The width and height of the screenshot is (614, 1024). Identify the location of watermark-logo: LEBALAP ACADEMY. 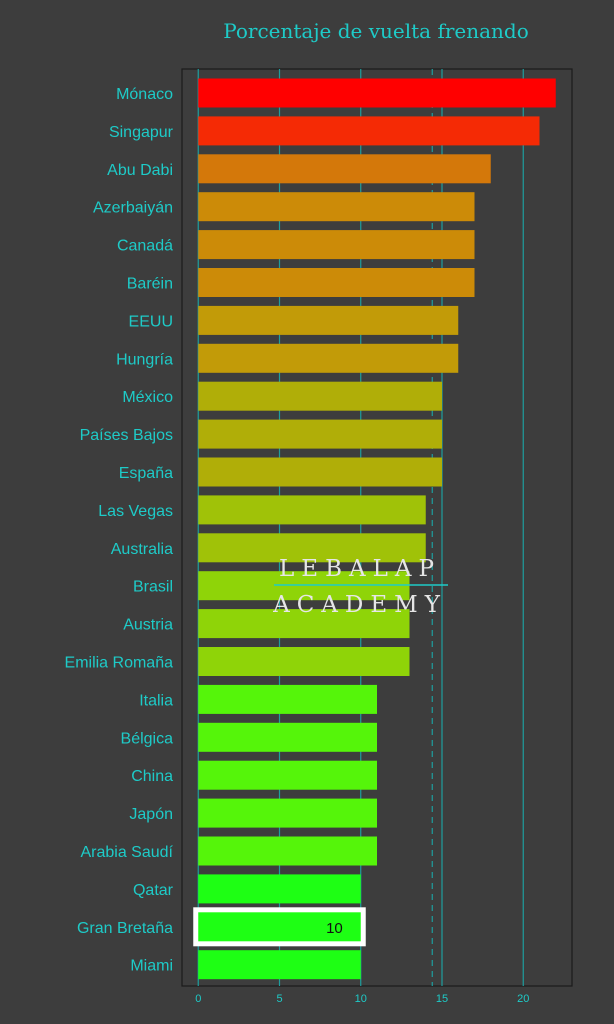
(360, 587).